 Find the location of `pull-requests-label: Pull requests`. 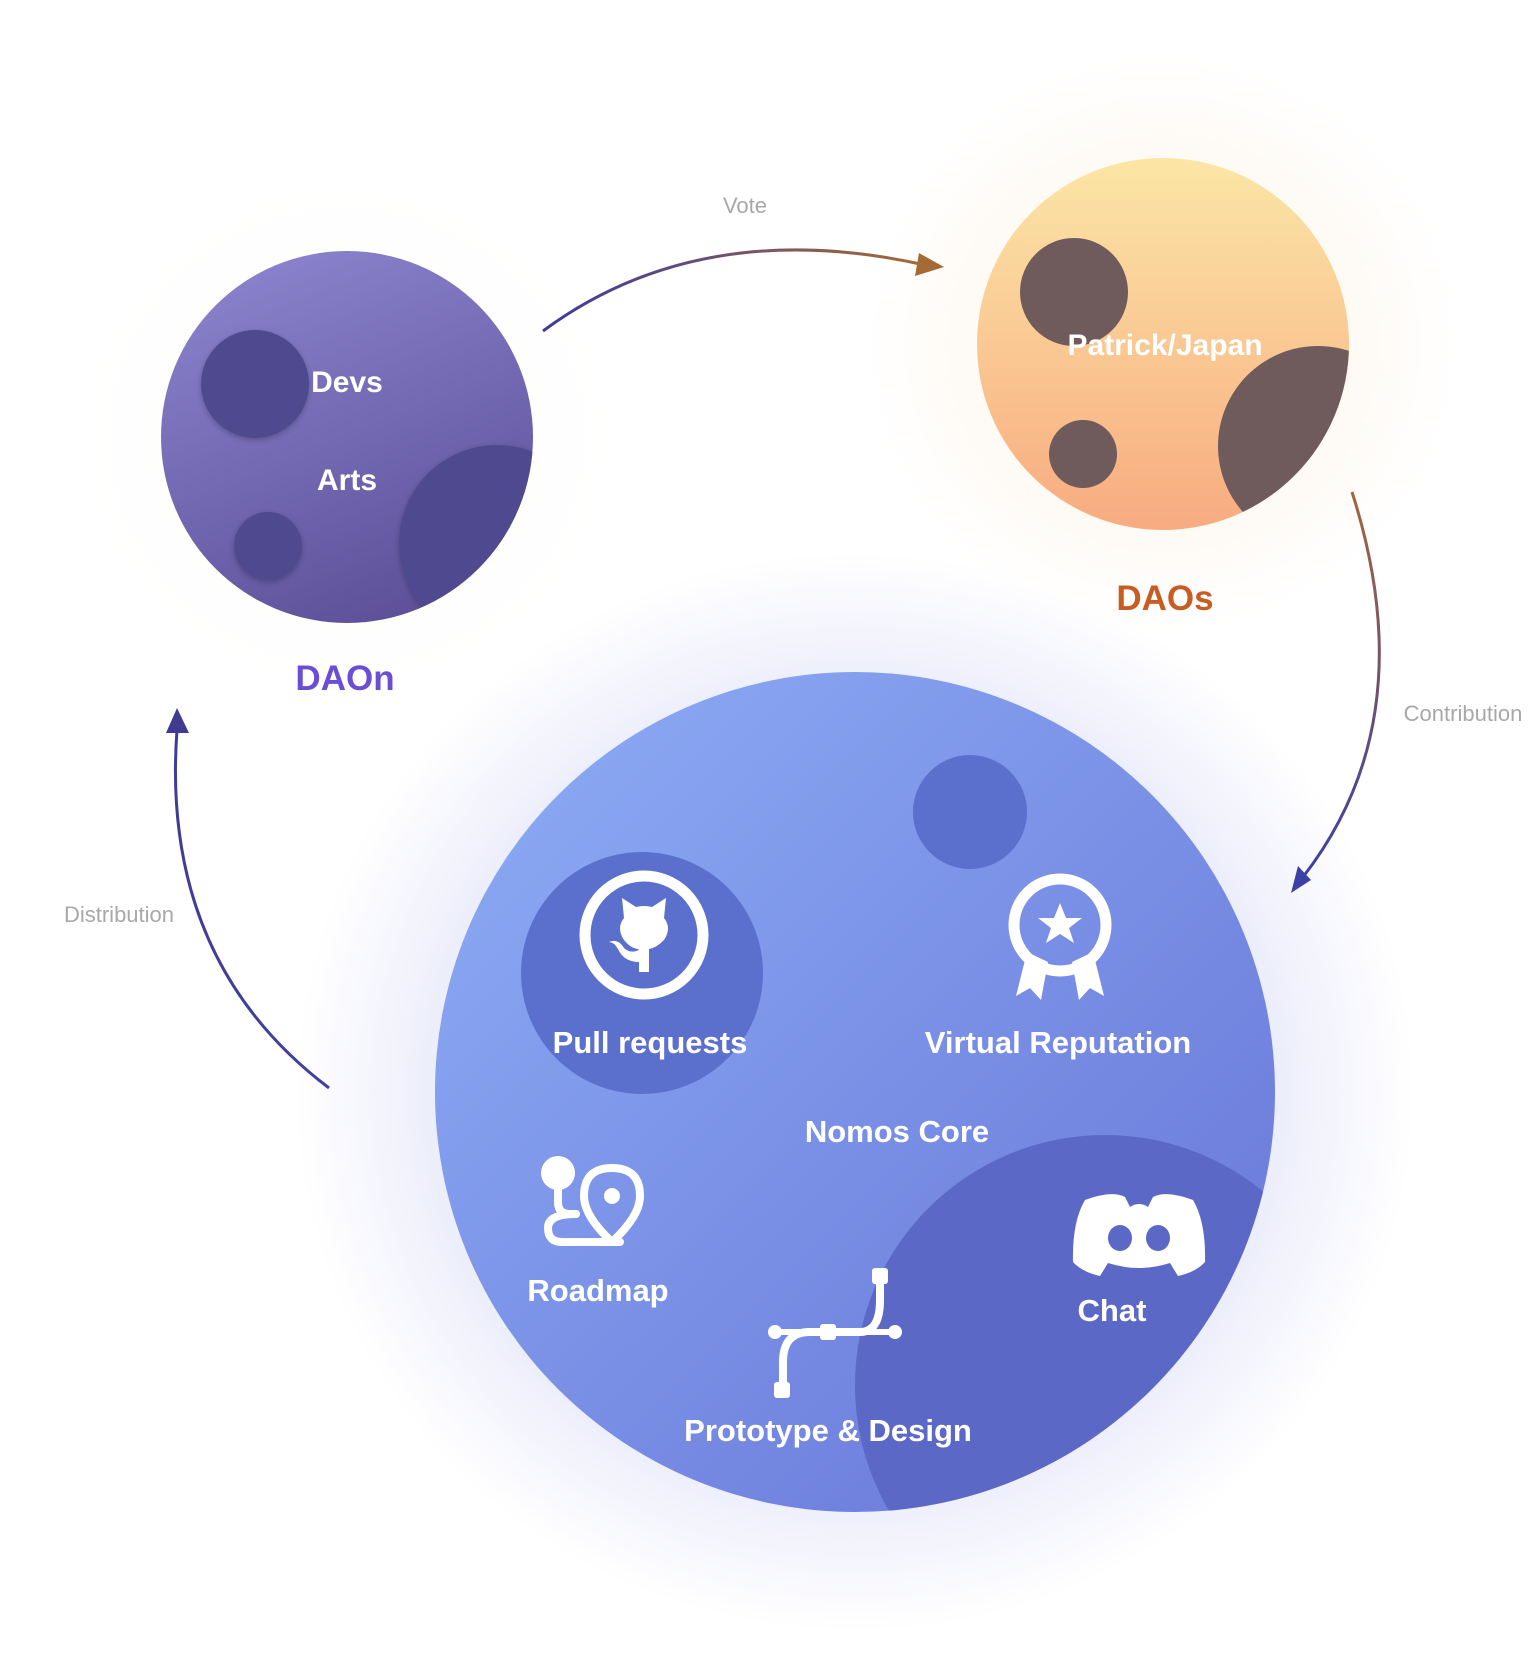

pull-requests-label: Pull requests is located at coordinates (650, 1042).